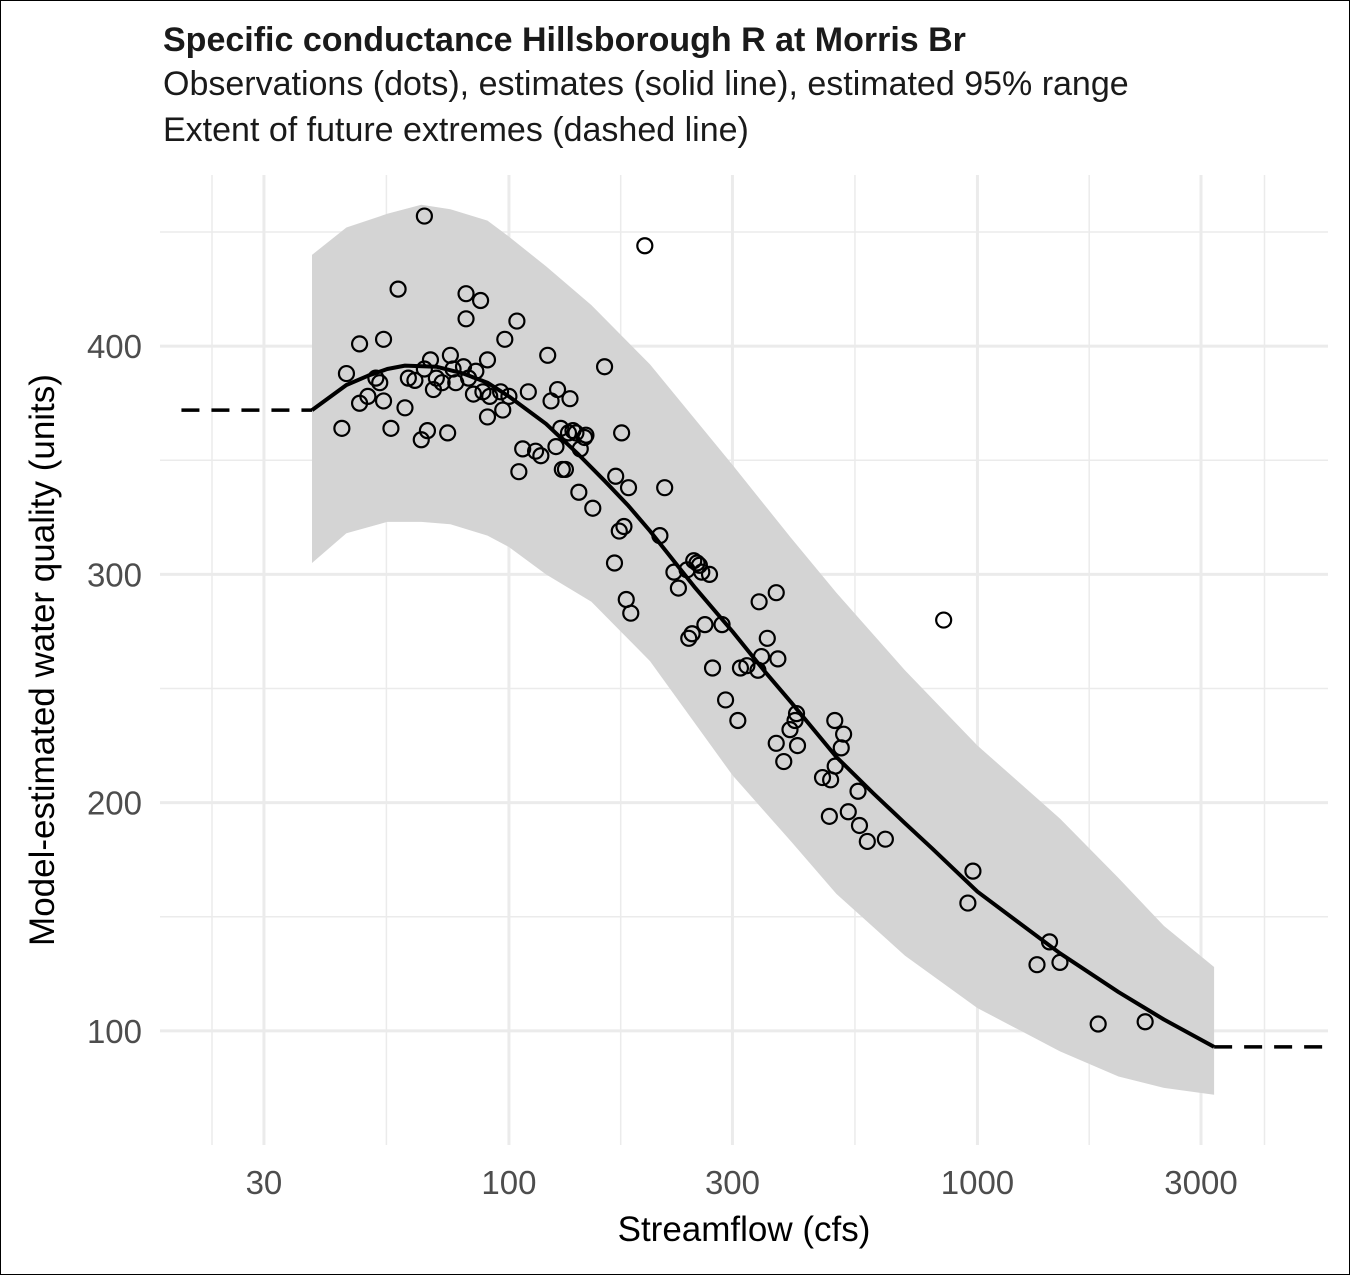  I want to click on y-axis-tick-labels: 100 200 300 400, so click(114, 689).